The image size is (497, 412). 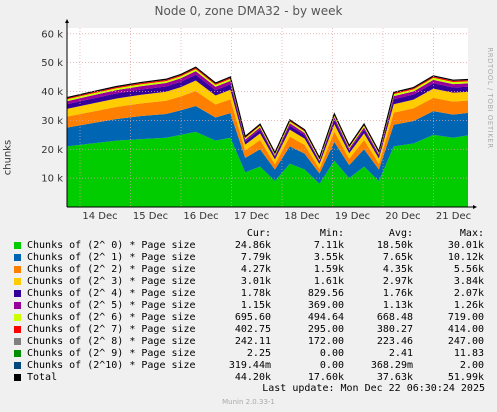 What do you see at coordinates (471, 233) in the screenshot?
I see `legend-header-max: Max:` at bounding box center [471, 233].